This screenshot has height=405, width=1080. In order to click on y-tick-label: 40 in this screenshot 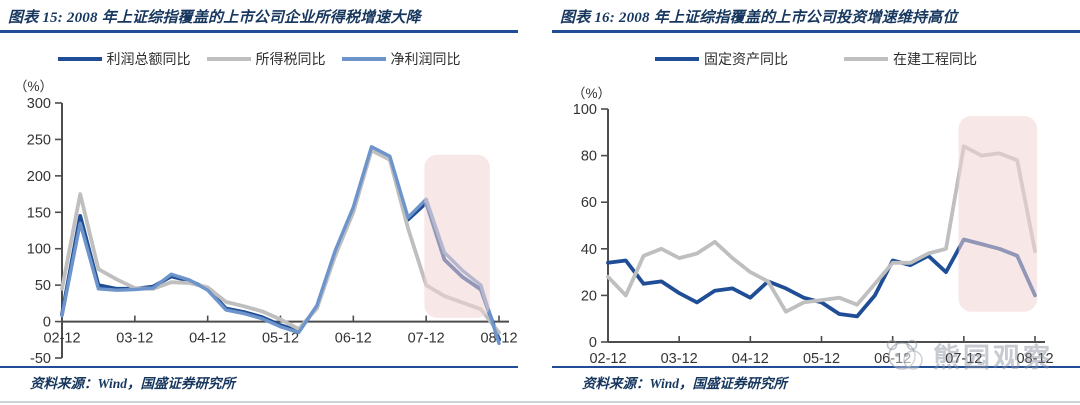, I will do `click(589, 250)`.